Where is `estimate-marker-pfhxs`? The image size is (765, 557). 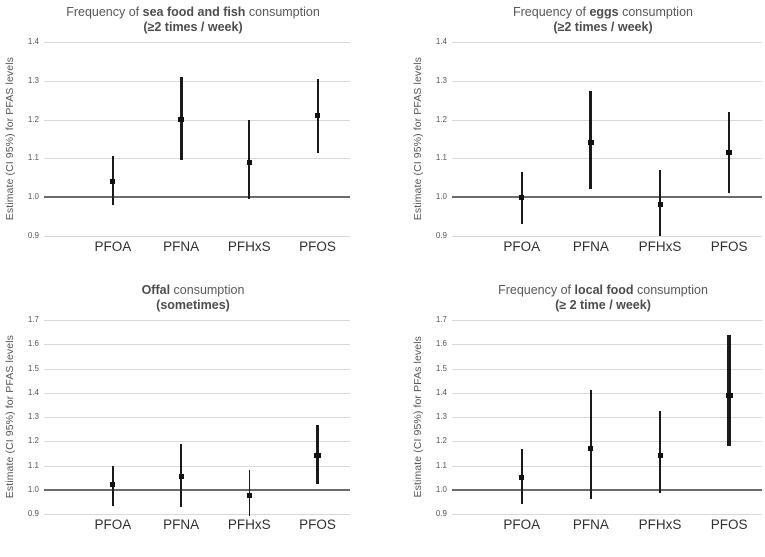
estimate-marker-pfhxs is located at coordinates (660, 456).